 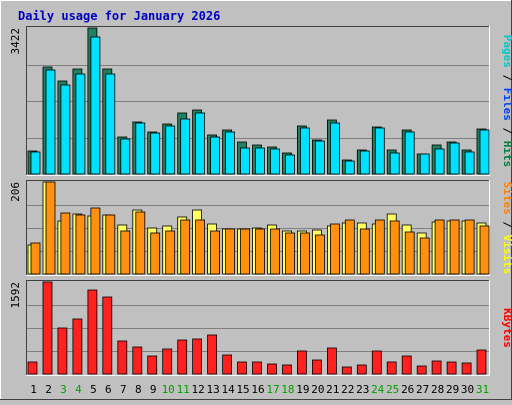 What do you see at coordinates (302, 389) in the screenshot?
I see `x-tick-day-19: 19` at bounding box center [302, 389].